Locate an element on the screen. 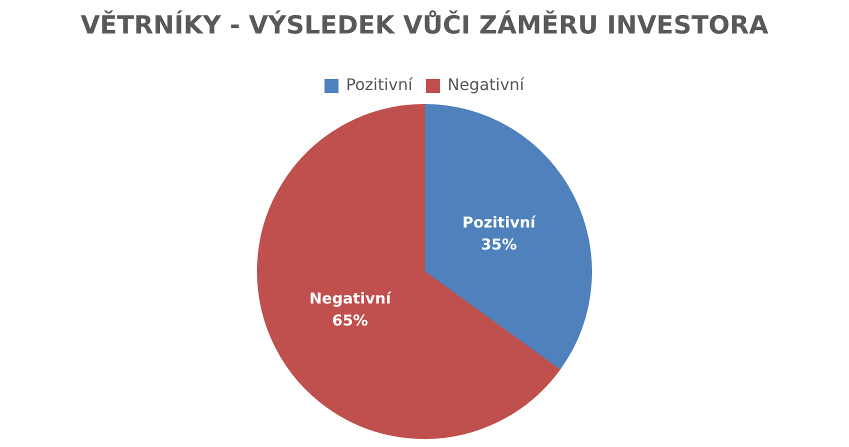  legend-label: Pozitivní is located at coordinates (380, 84).